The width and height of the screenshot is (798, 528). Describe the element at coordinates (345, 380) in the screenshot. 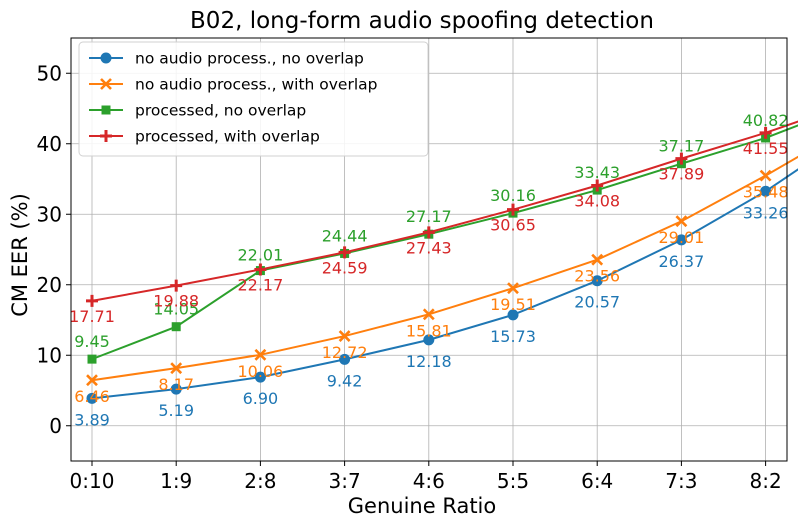

I see `data-label: 9.42` at that location.